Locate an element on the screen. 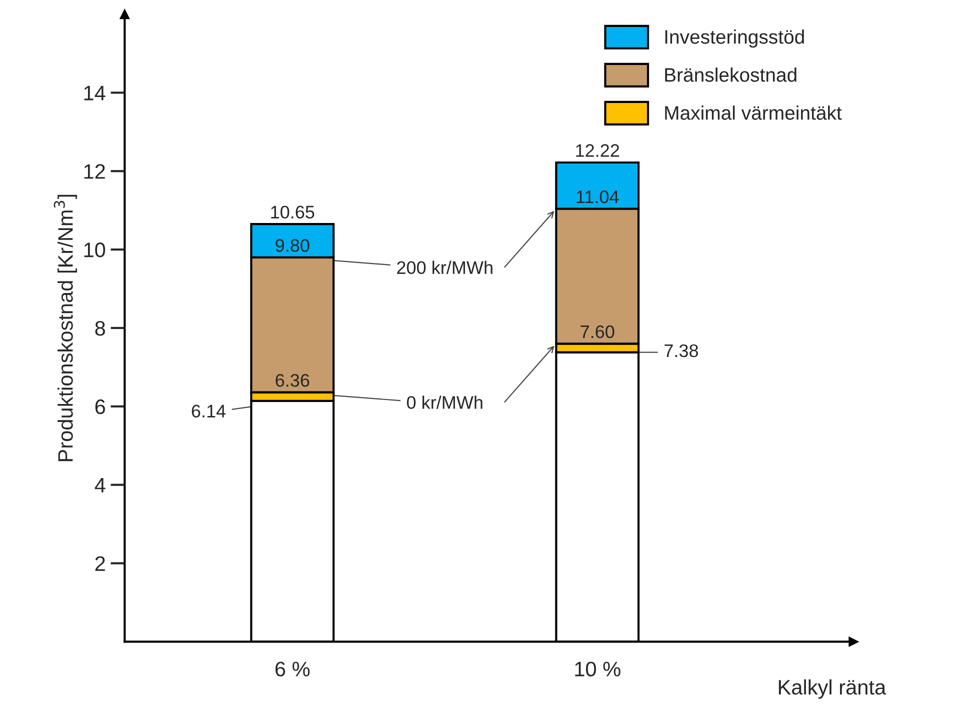  y-tick-label: 12 is located at coordinates (94, 171).